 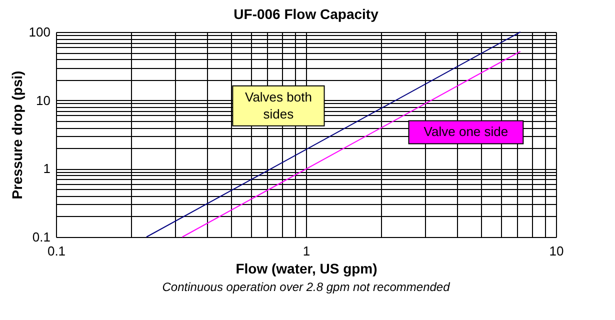 What do you see at coordinates (278, 105) in the screenshot?
I see `series-label: Valves both sides` at bounding box center [278, 105].